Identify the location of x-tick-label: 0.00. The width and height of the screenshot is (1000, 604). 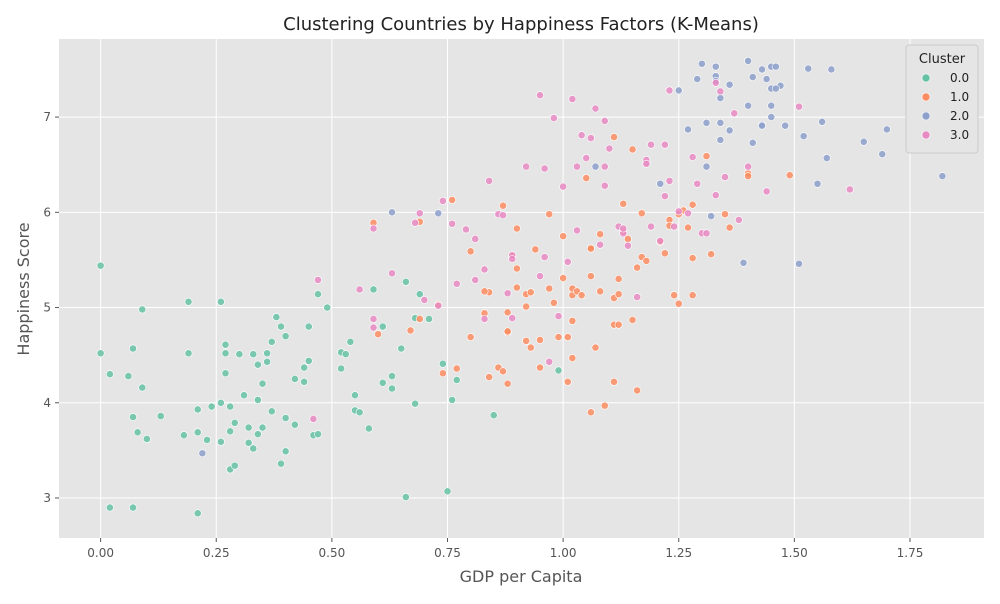
(100, 553).